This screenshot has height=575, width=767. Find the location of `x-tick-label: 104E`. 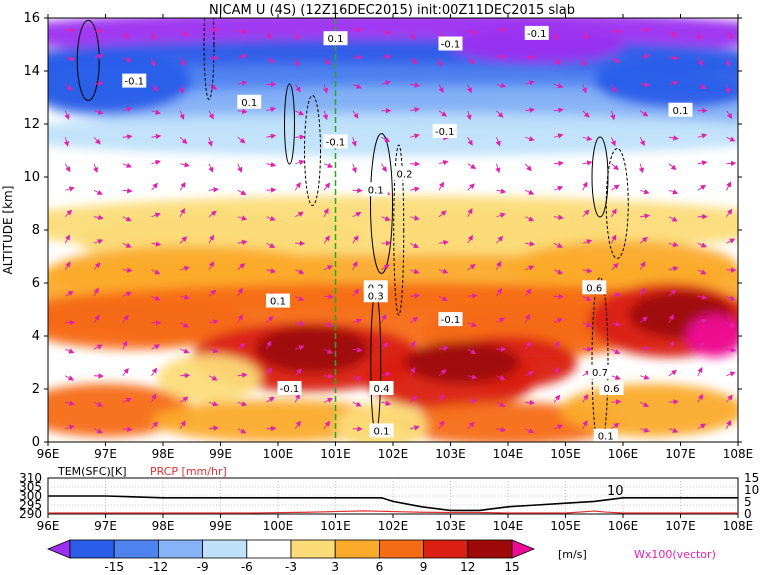

x-tick-label: 104E is located at coordinates (508, 454).